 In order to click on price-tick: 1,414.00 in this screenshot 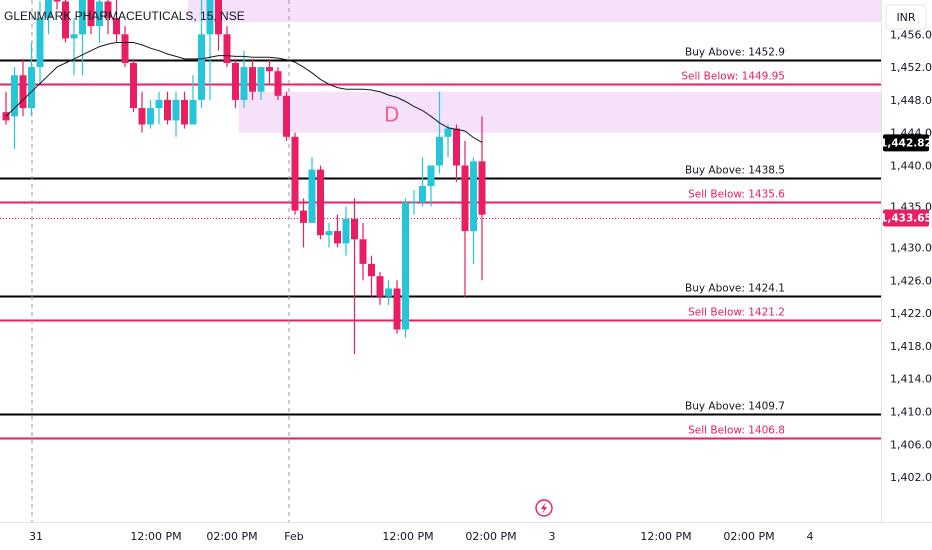, I will do `click(911, 379)`.